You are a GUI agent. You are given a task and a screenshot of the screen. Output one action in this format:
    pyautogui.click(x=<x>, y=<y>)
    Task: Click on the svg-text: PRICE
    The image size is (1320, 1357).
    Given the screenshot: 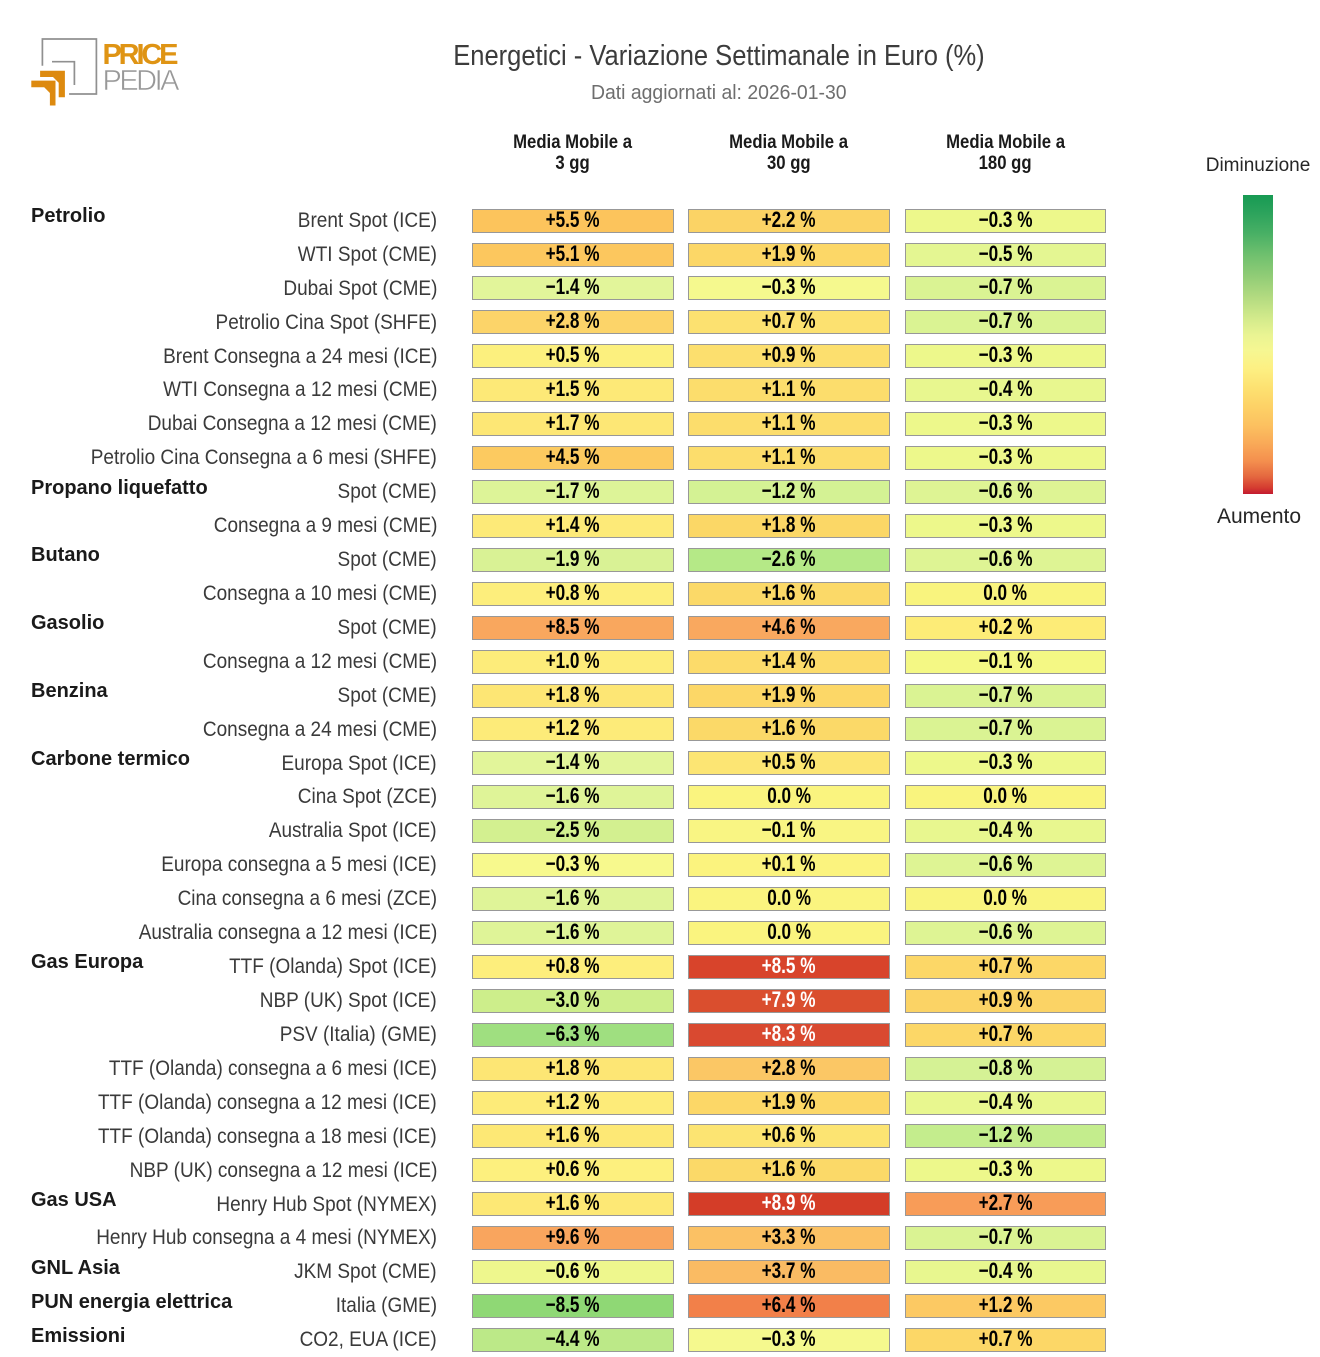 What is the action you would take?
    pyautogui.click(x=141, y=55)
    